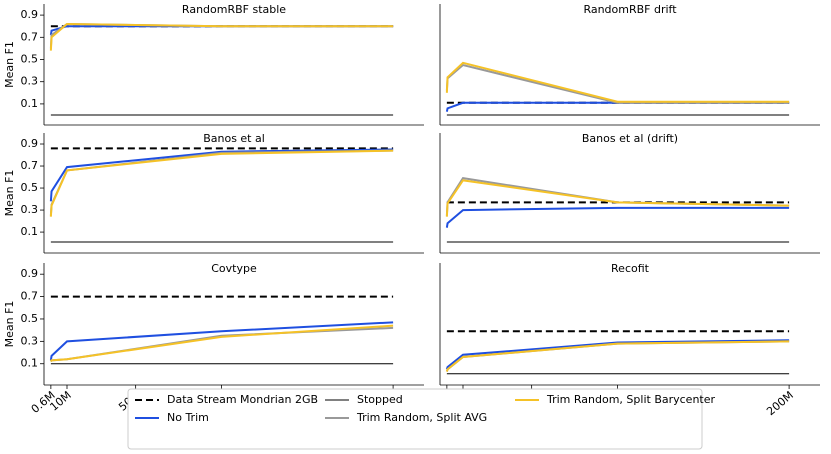  What do you see at coordinates (234, 138) in the screenshot?
I see `panel-title: Banos et al` at bounding box center [234, 138].